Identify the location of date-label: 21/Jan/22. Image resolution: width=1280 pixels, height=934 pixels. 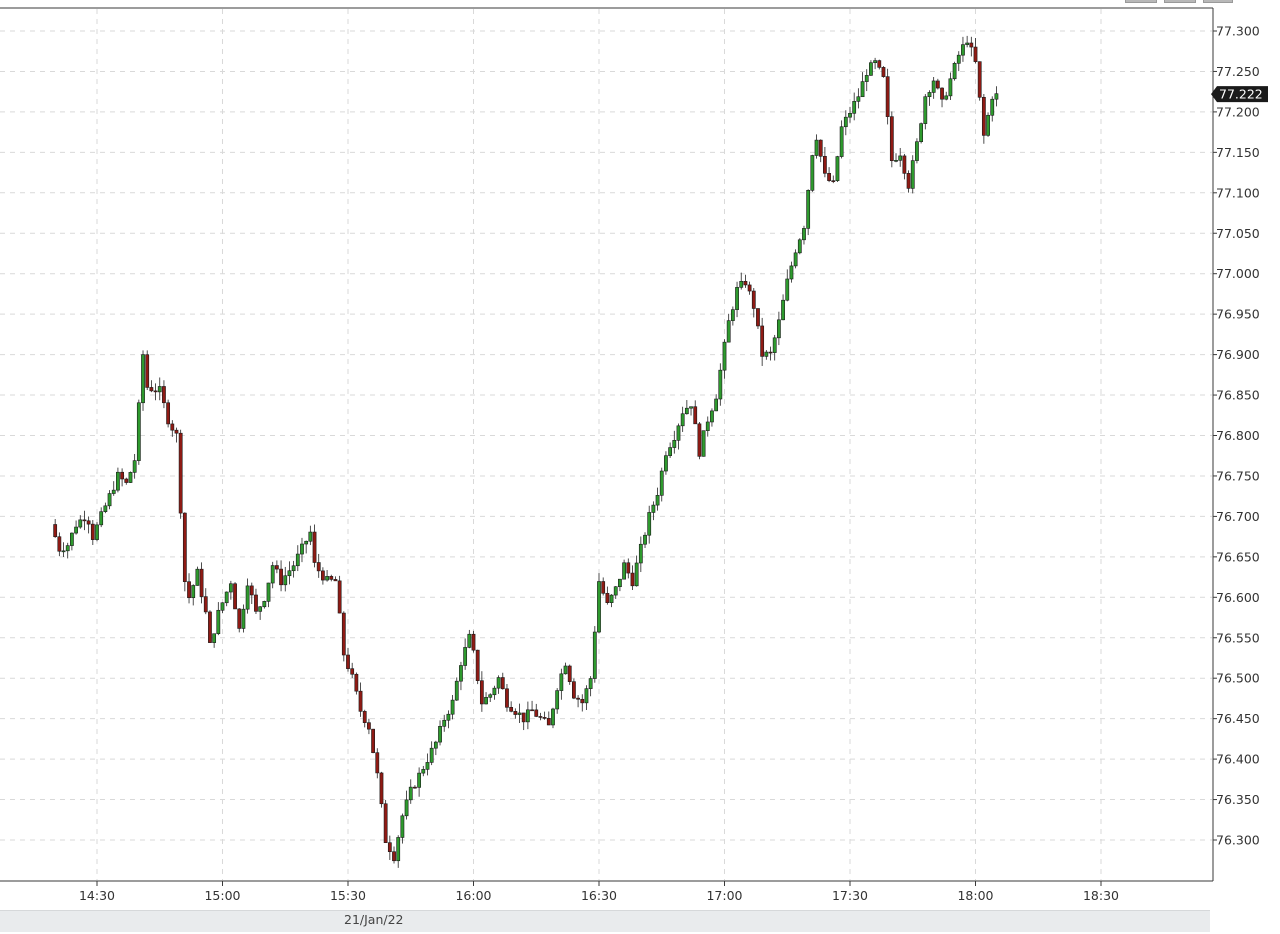
(374, 919).